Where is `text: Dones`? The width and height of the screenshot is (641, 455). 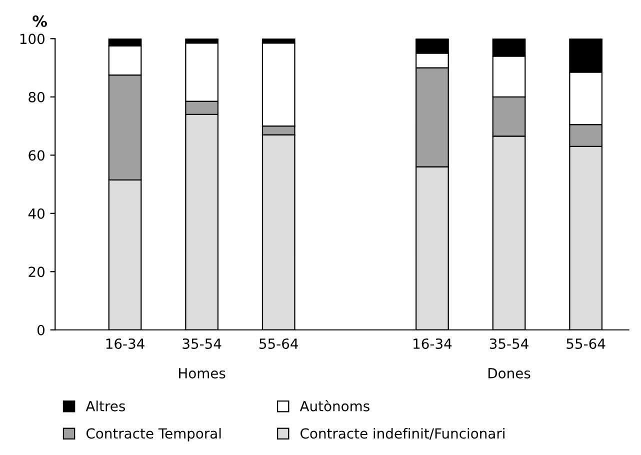
text: Dones is located at coordinates (509, 373).